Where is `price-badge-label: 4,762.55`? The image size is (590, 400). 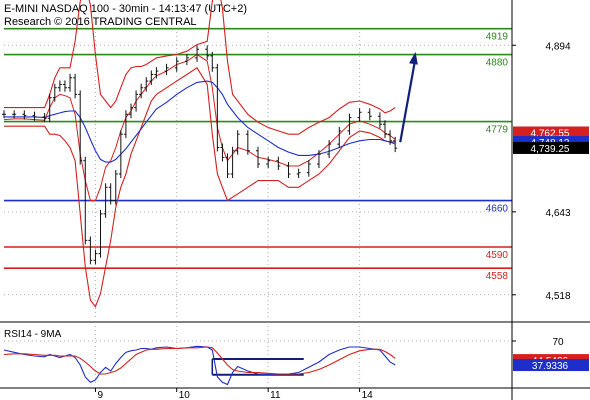 price-badge-label: 4,762.55 is located at coordinates (550, 133).